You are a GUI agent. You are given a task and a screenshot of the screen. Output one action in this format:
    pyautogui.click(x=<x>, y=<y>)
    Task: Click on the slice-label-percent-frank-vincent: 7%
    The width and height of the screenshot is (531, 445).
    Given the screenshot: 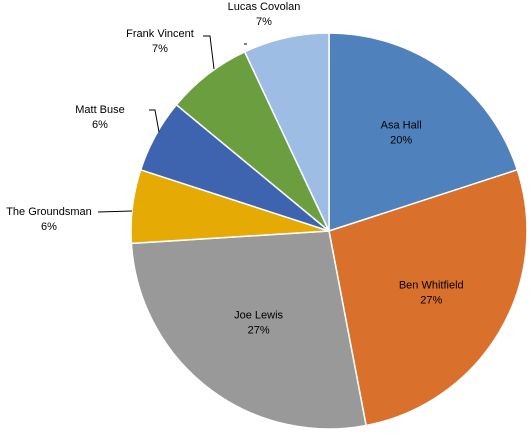 What is the action you would take?
    pyautogui.click(x=160, y=49)
    